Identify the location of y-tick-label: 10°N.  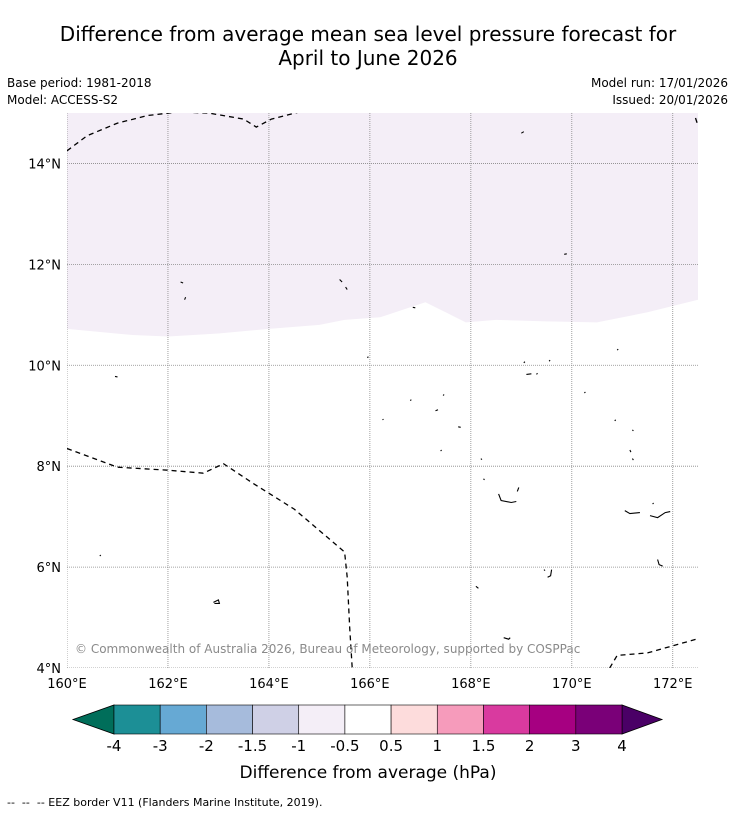
(44, 366).